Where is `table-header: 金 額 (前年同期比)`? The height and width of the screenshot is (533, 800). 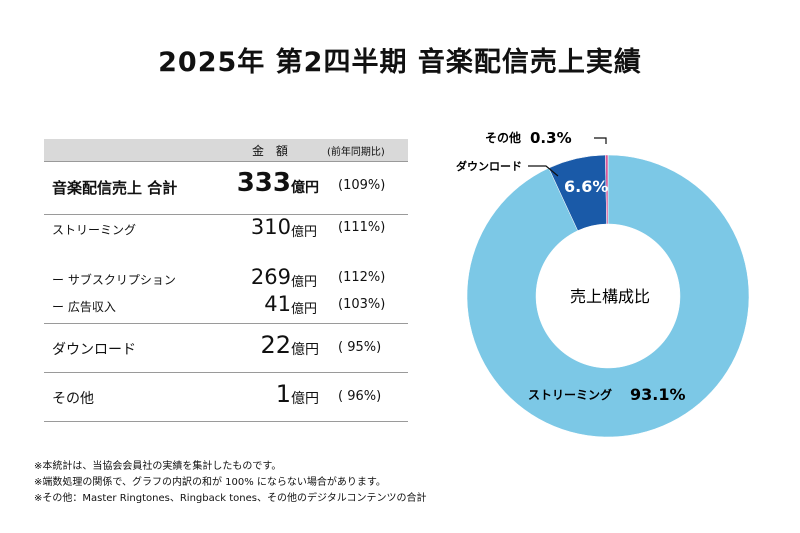 table-header: 金 額 (前年同期比) is located at coordinates (226, 150).